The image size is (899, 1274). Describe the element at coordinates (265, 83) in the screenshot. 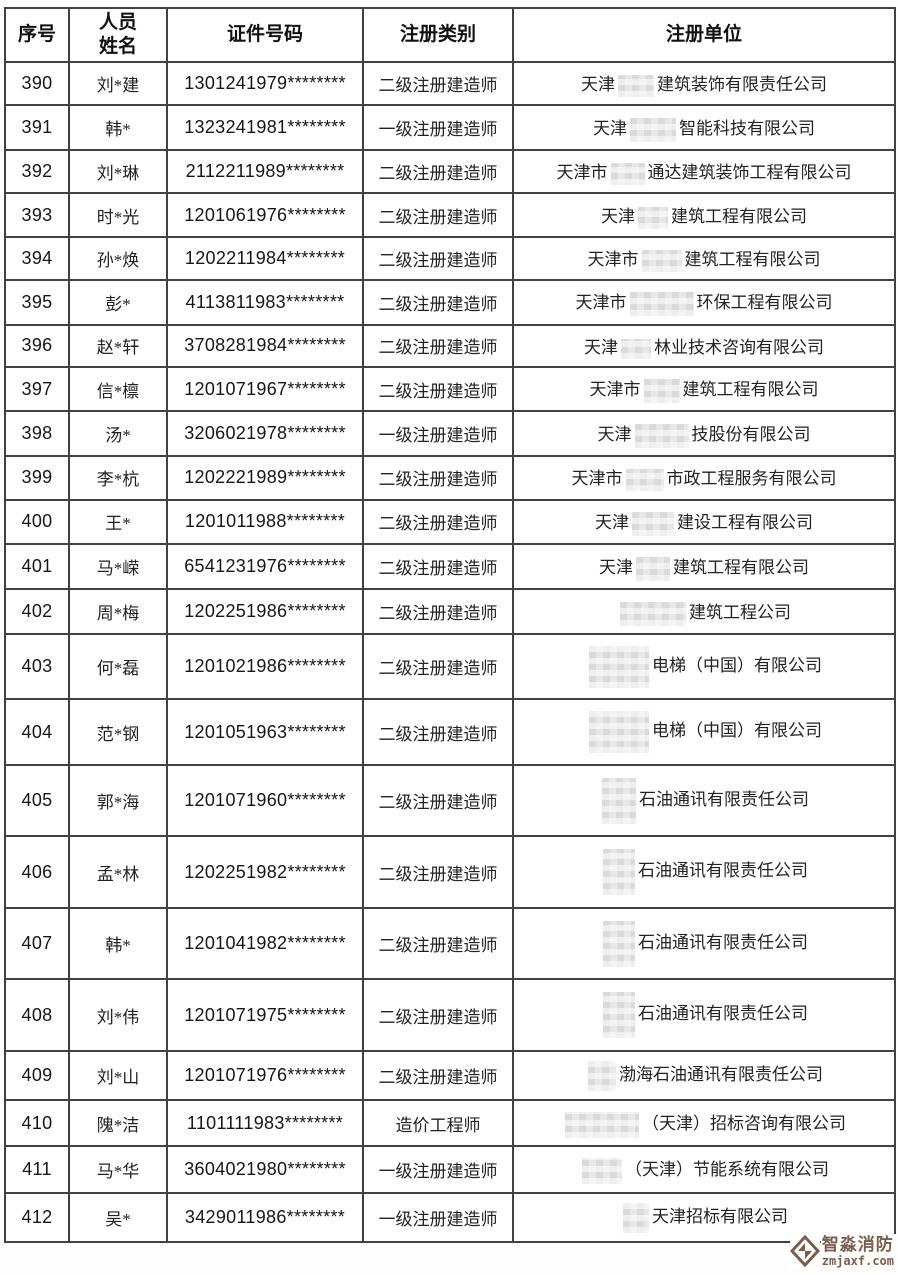

I see `cell-id-number: 1301241979********` at that location.